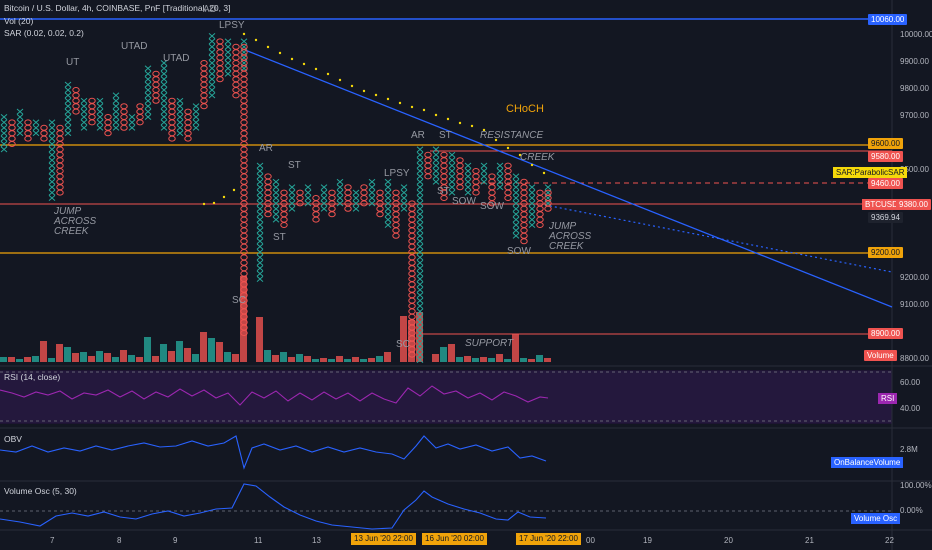 Image resolution: width=932 pixels, height=550 pixels. Describe the element at coordinates (397, 173) in the screenshot. I see `annotation-lpsy: LPSY` at that location.